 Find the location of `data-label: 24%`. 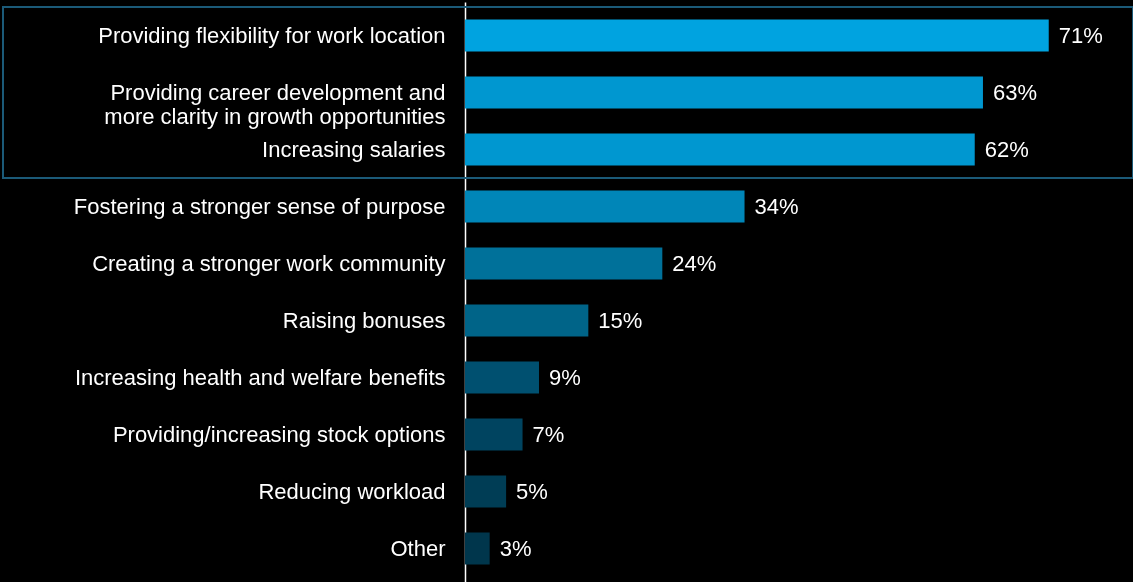

data-label: 24% is located at coordinates (694, 263).